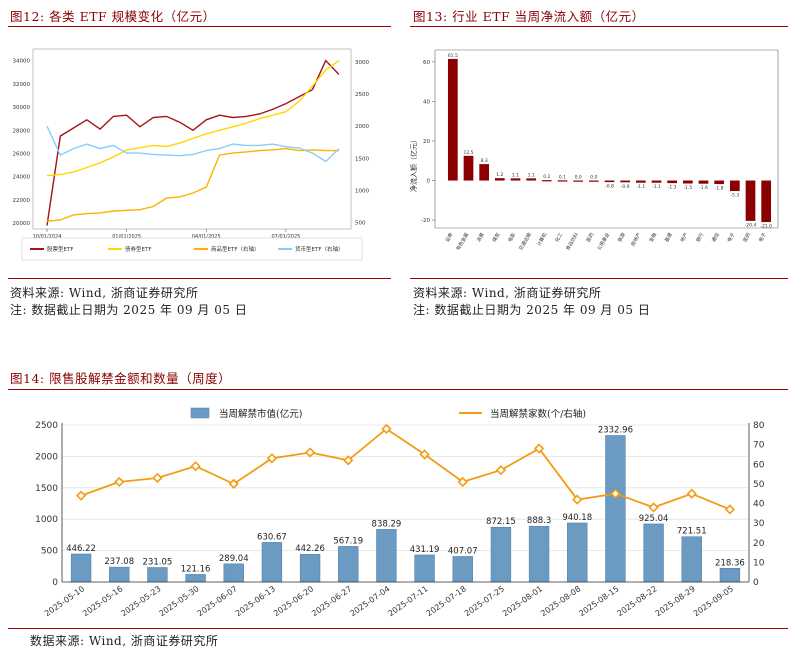 This screenshot has height=654, width=795. Describe the element at coordinates (672, 188) in the screenshot. I see `fig13-bar-label: -1.3` at that location.